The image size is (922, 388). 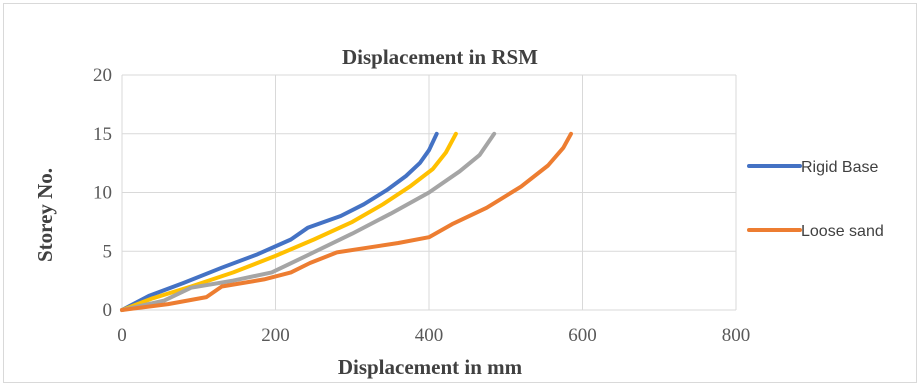 I want to click on y-tick-label: 5, so click(x=108, y=251).